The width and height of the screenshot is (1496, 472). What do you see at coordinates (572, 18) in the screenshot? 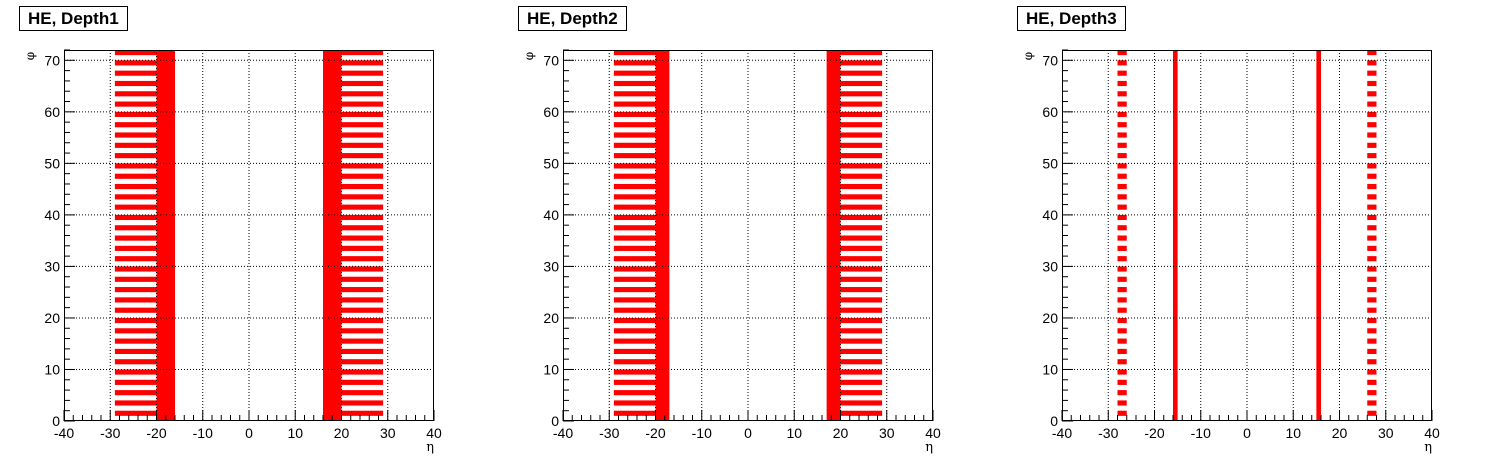
I see `panel-title-depth2: HE, Depth2` at bounding box center [572, 18].